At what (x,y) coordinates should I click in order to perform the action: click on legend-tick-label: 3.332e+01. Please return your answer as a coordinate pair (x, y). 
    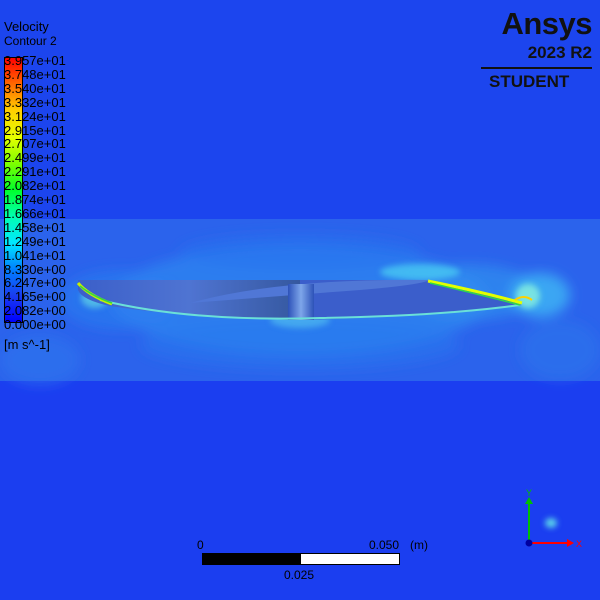
    Looking at the image, I should click on (35, 102).